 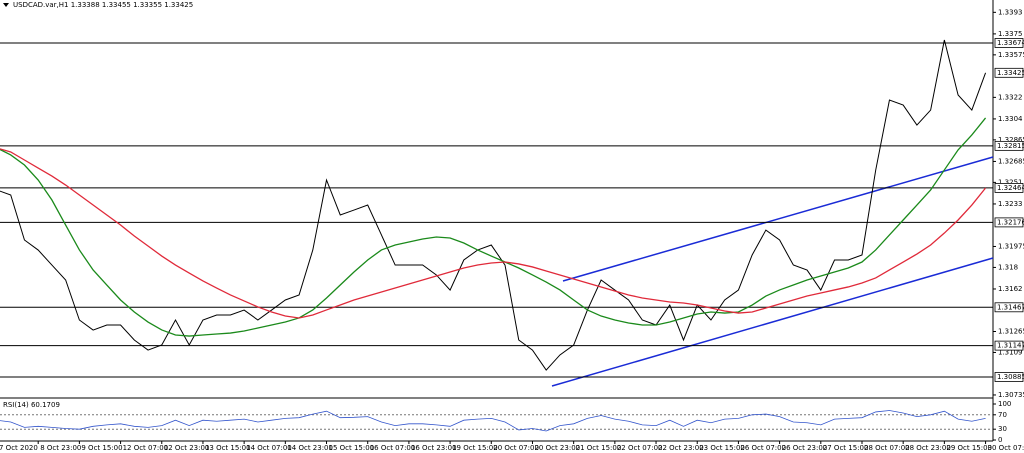 What do you see at coordinates (60, 448) in the screenshot?
I see `x-tick-label: 8 Oct 23:00` at bounding box center [60, 448].